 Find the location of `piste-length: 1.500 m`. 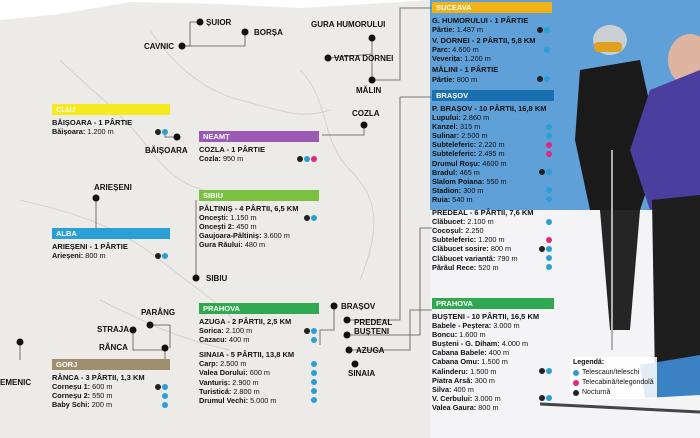

piste-length: 1.500 m is located at coordinates (494, 362).